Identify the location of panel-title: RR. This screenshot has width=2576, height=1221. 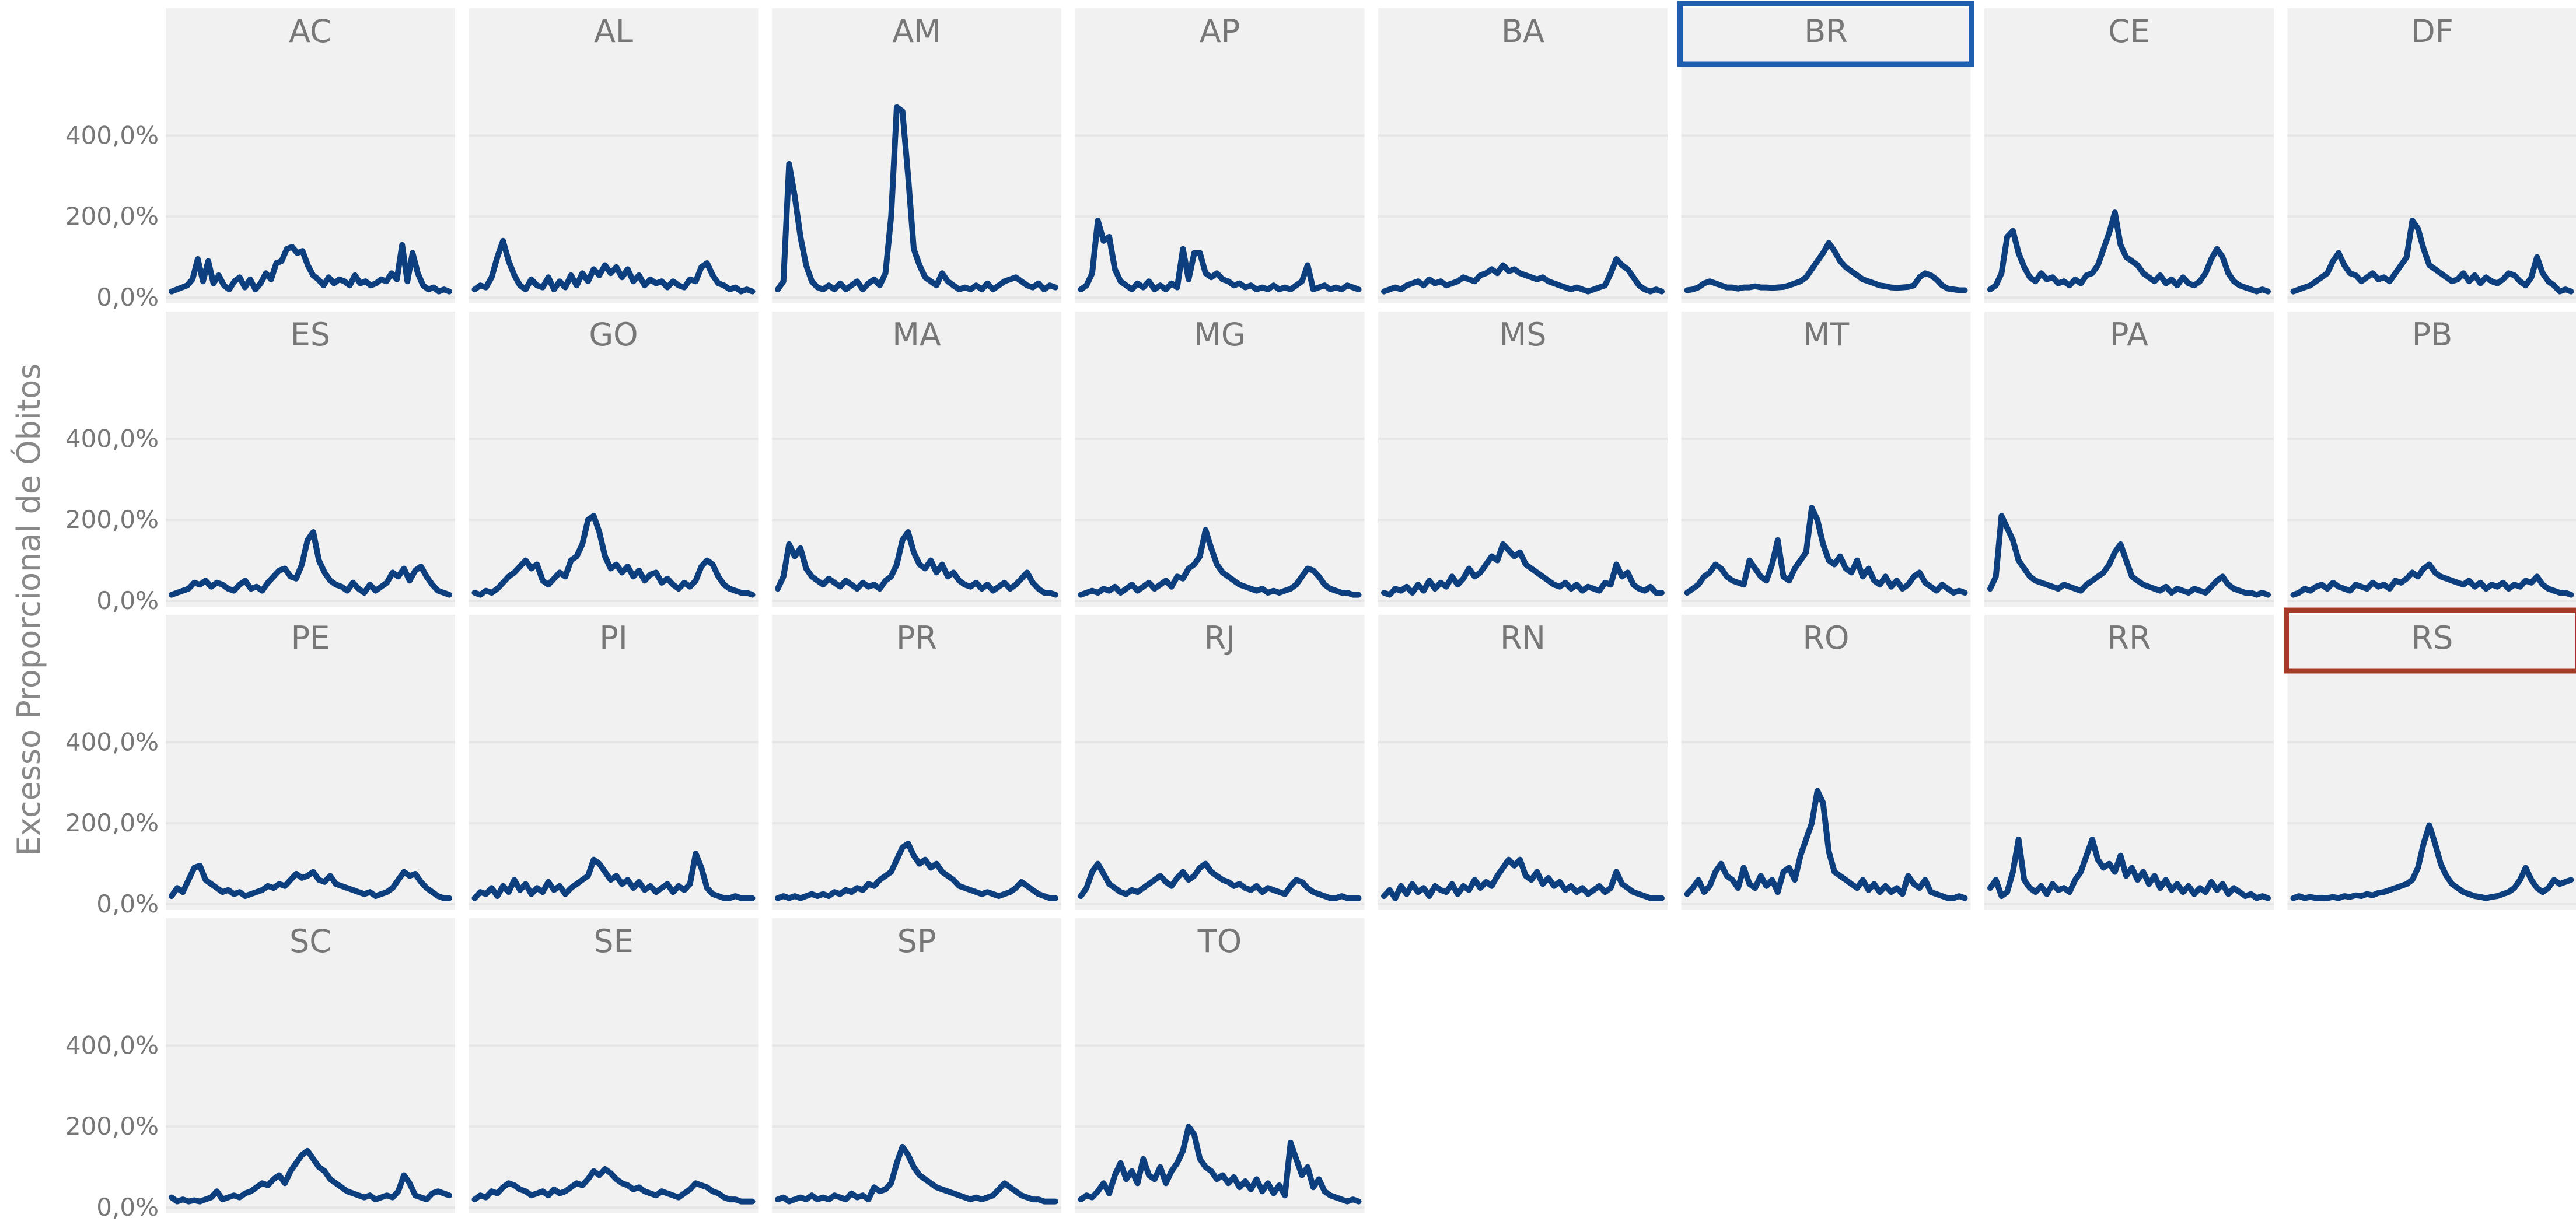
(2129, 638).